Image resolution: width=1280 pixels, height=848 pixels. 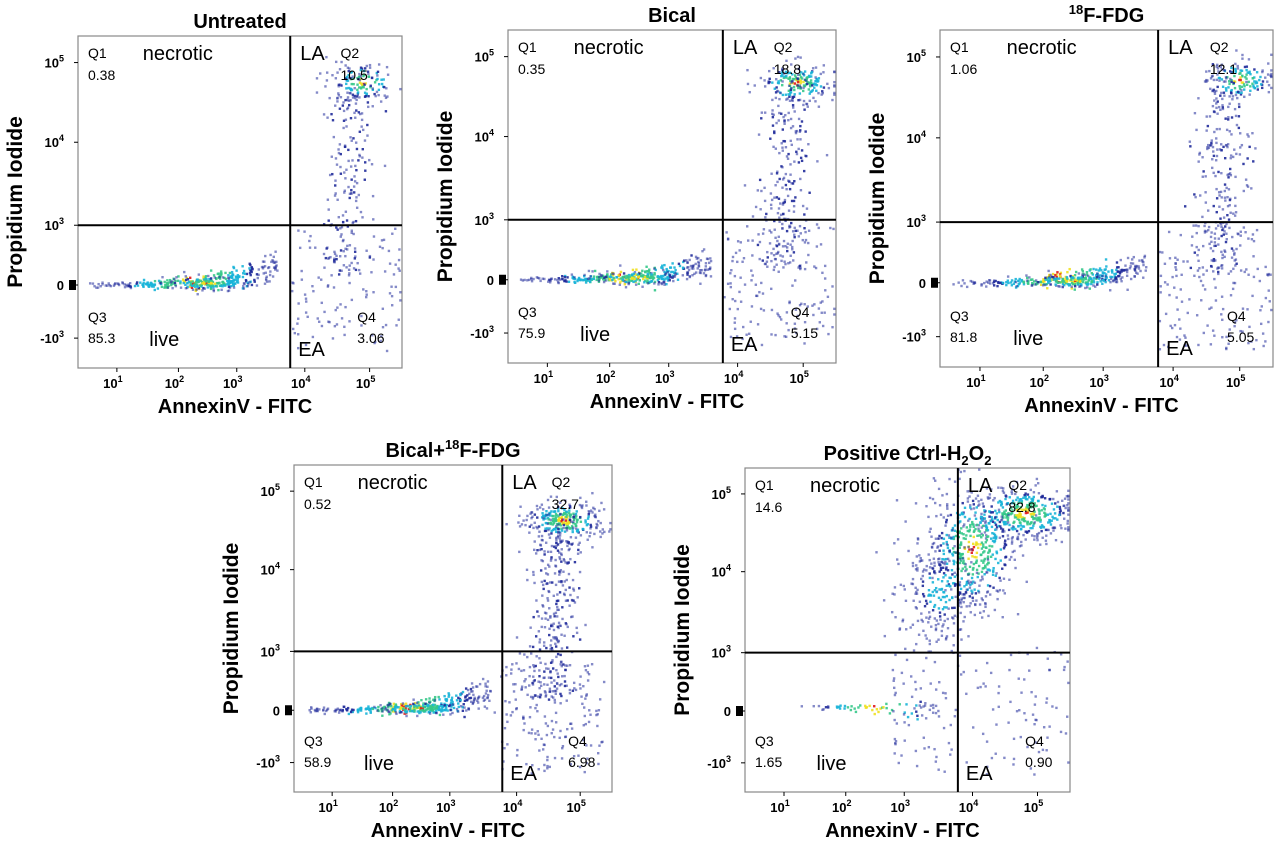 I want to click on x-tick-label: 103, so click(x=445, y=806).